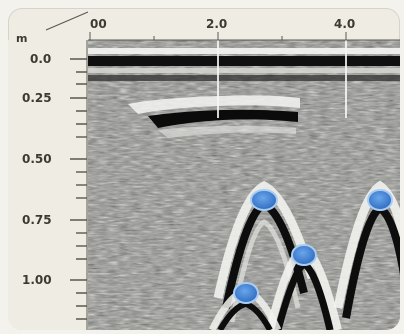  Describe the element at coordinates (37, 98) in the screenshot. I see `depth-tick-label-1: 0.25` at that location.